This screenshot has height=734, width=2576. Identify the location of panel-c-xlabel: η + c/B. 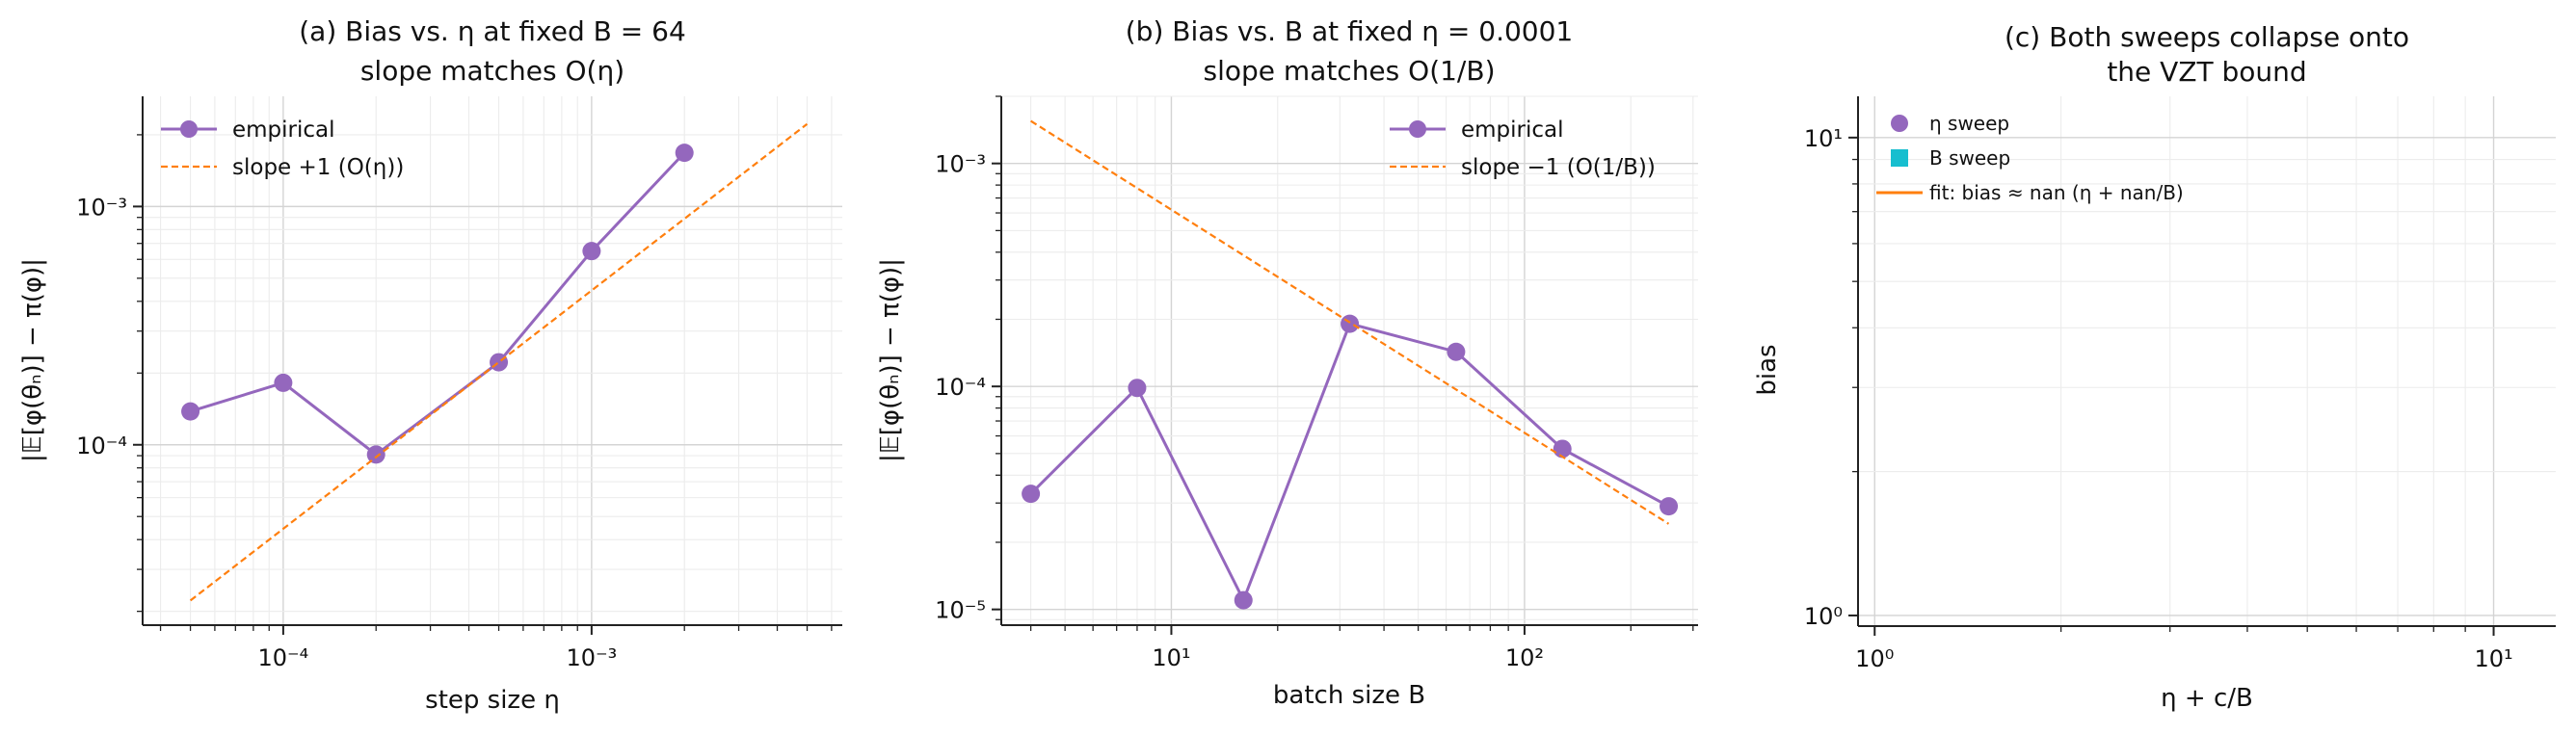
(2207, 698).